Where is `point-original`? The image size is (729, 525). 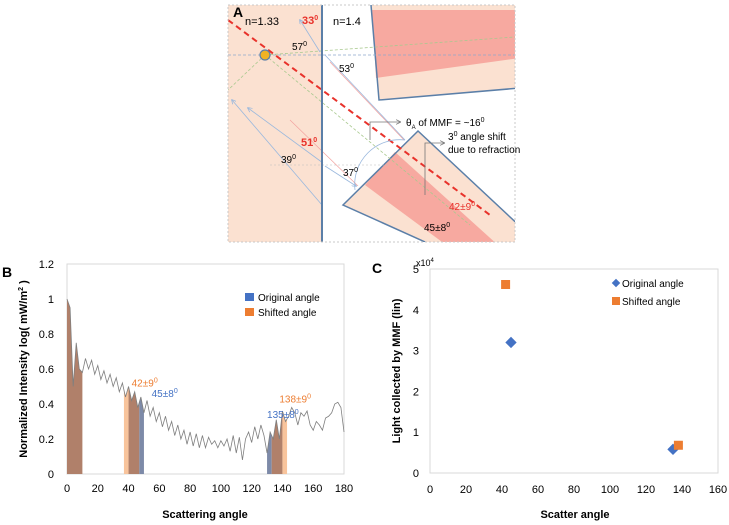 point-original is located at coordinates (511, 342).